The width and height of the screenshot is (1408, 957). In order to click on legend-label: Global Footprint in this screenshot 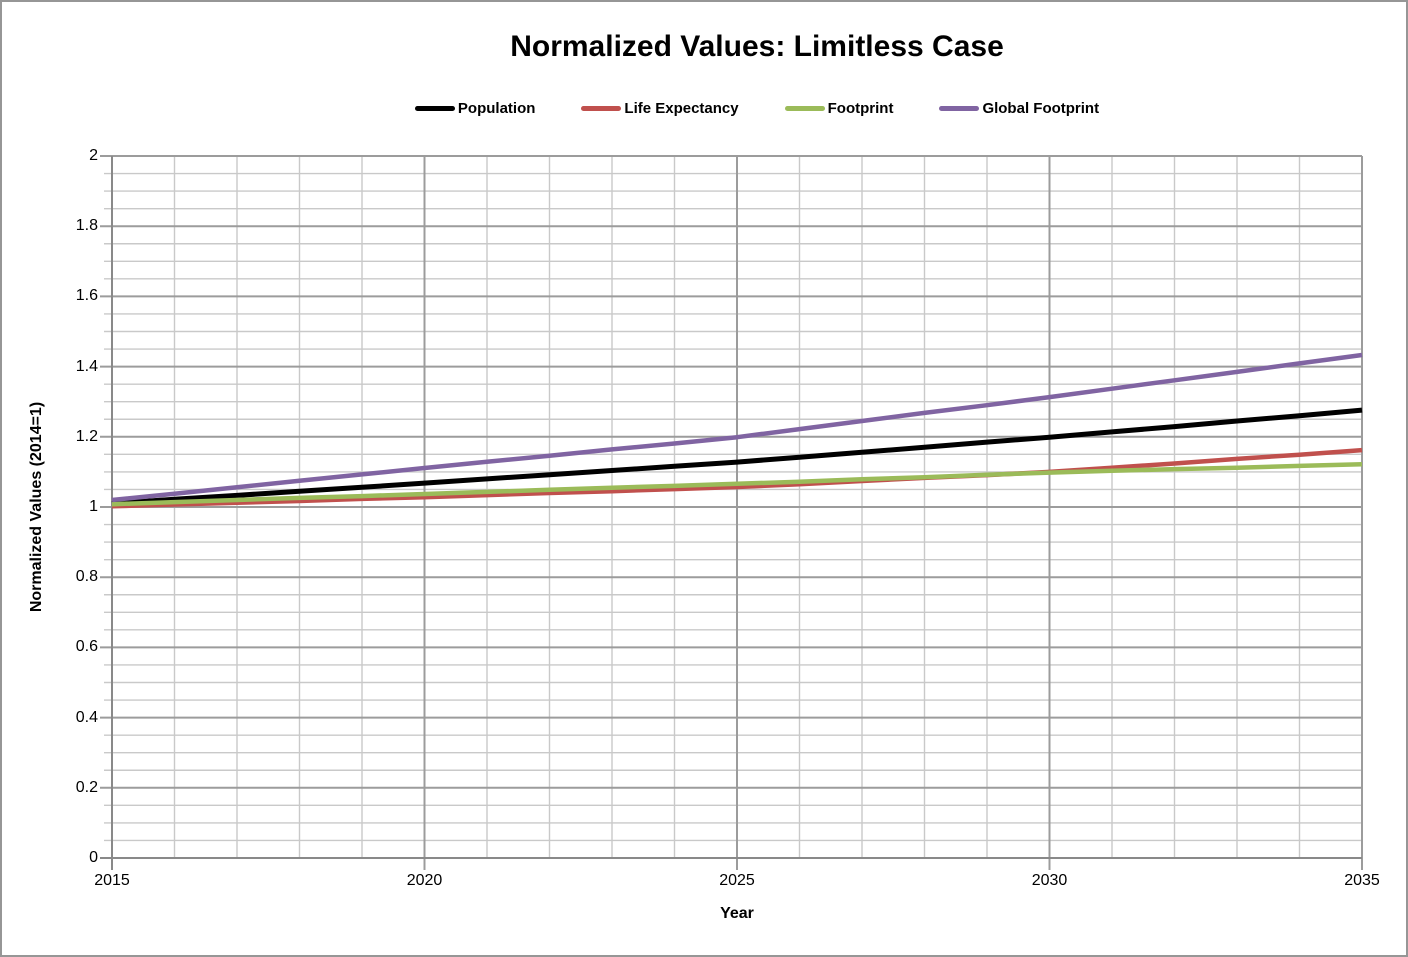, I will do `click(1041, 108)`.